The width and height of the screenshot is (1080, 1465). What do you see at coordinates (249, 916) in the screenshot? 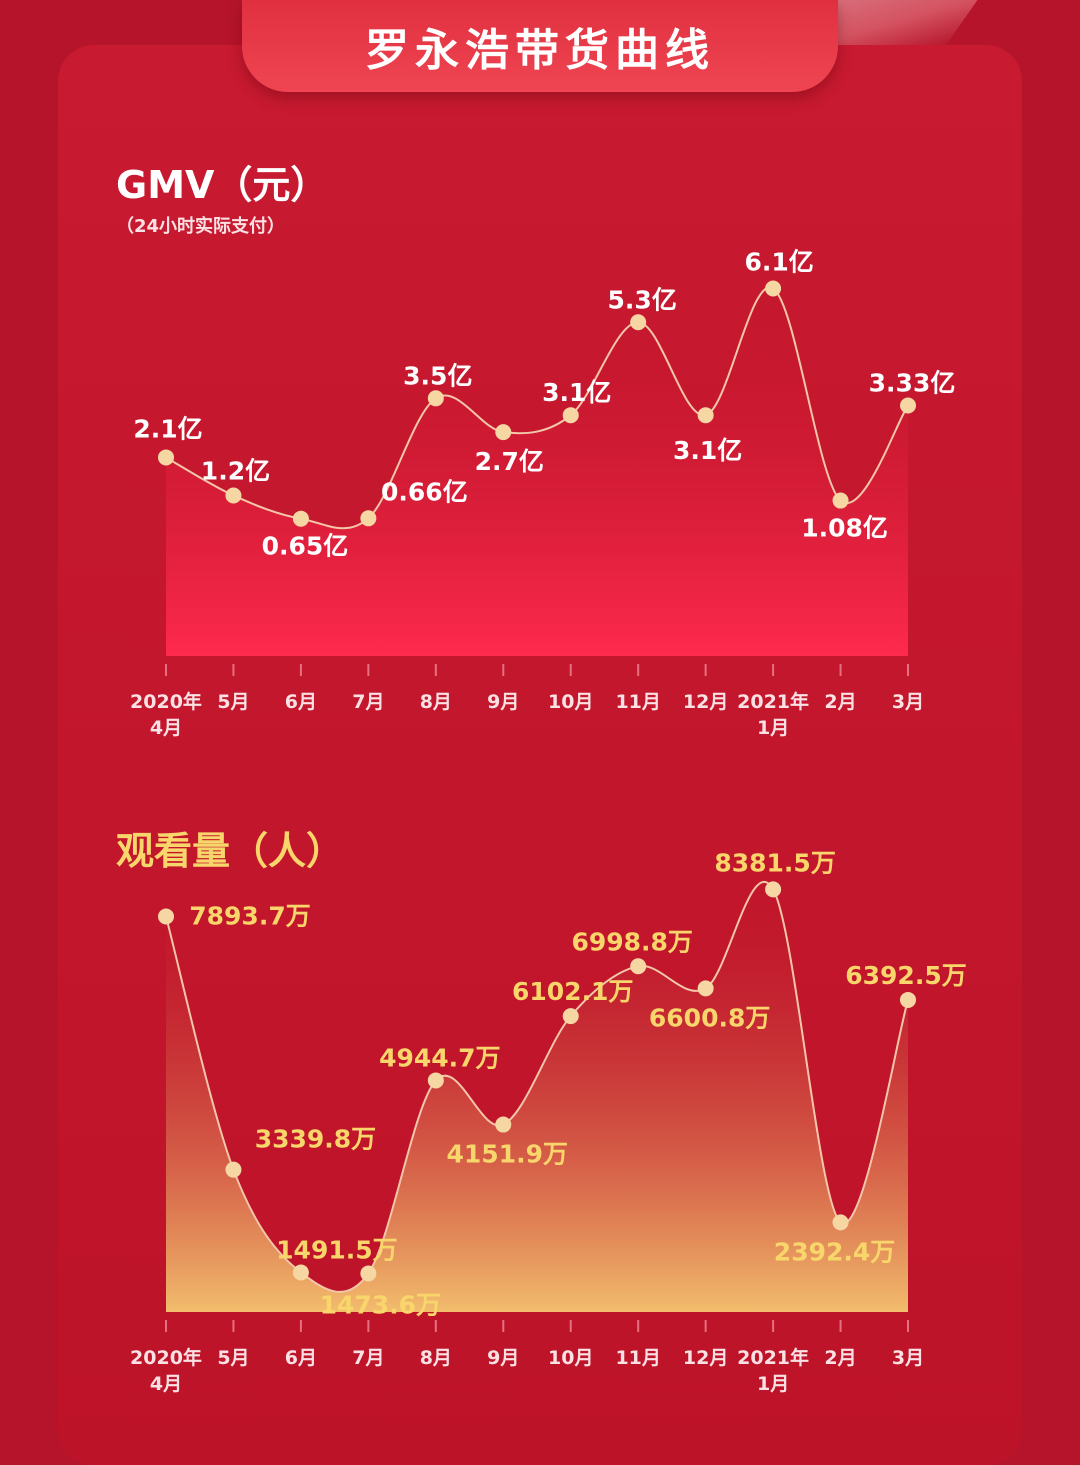
I see `data-label: 7893.7万` at bounding box center [249, 916].